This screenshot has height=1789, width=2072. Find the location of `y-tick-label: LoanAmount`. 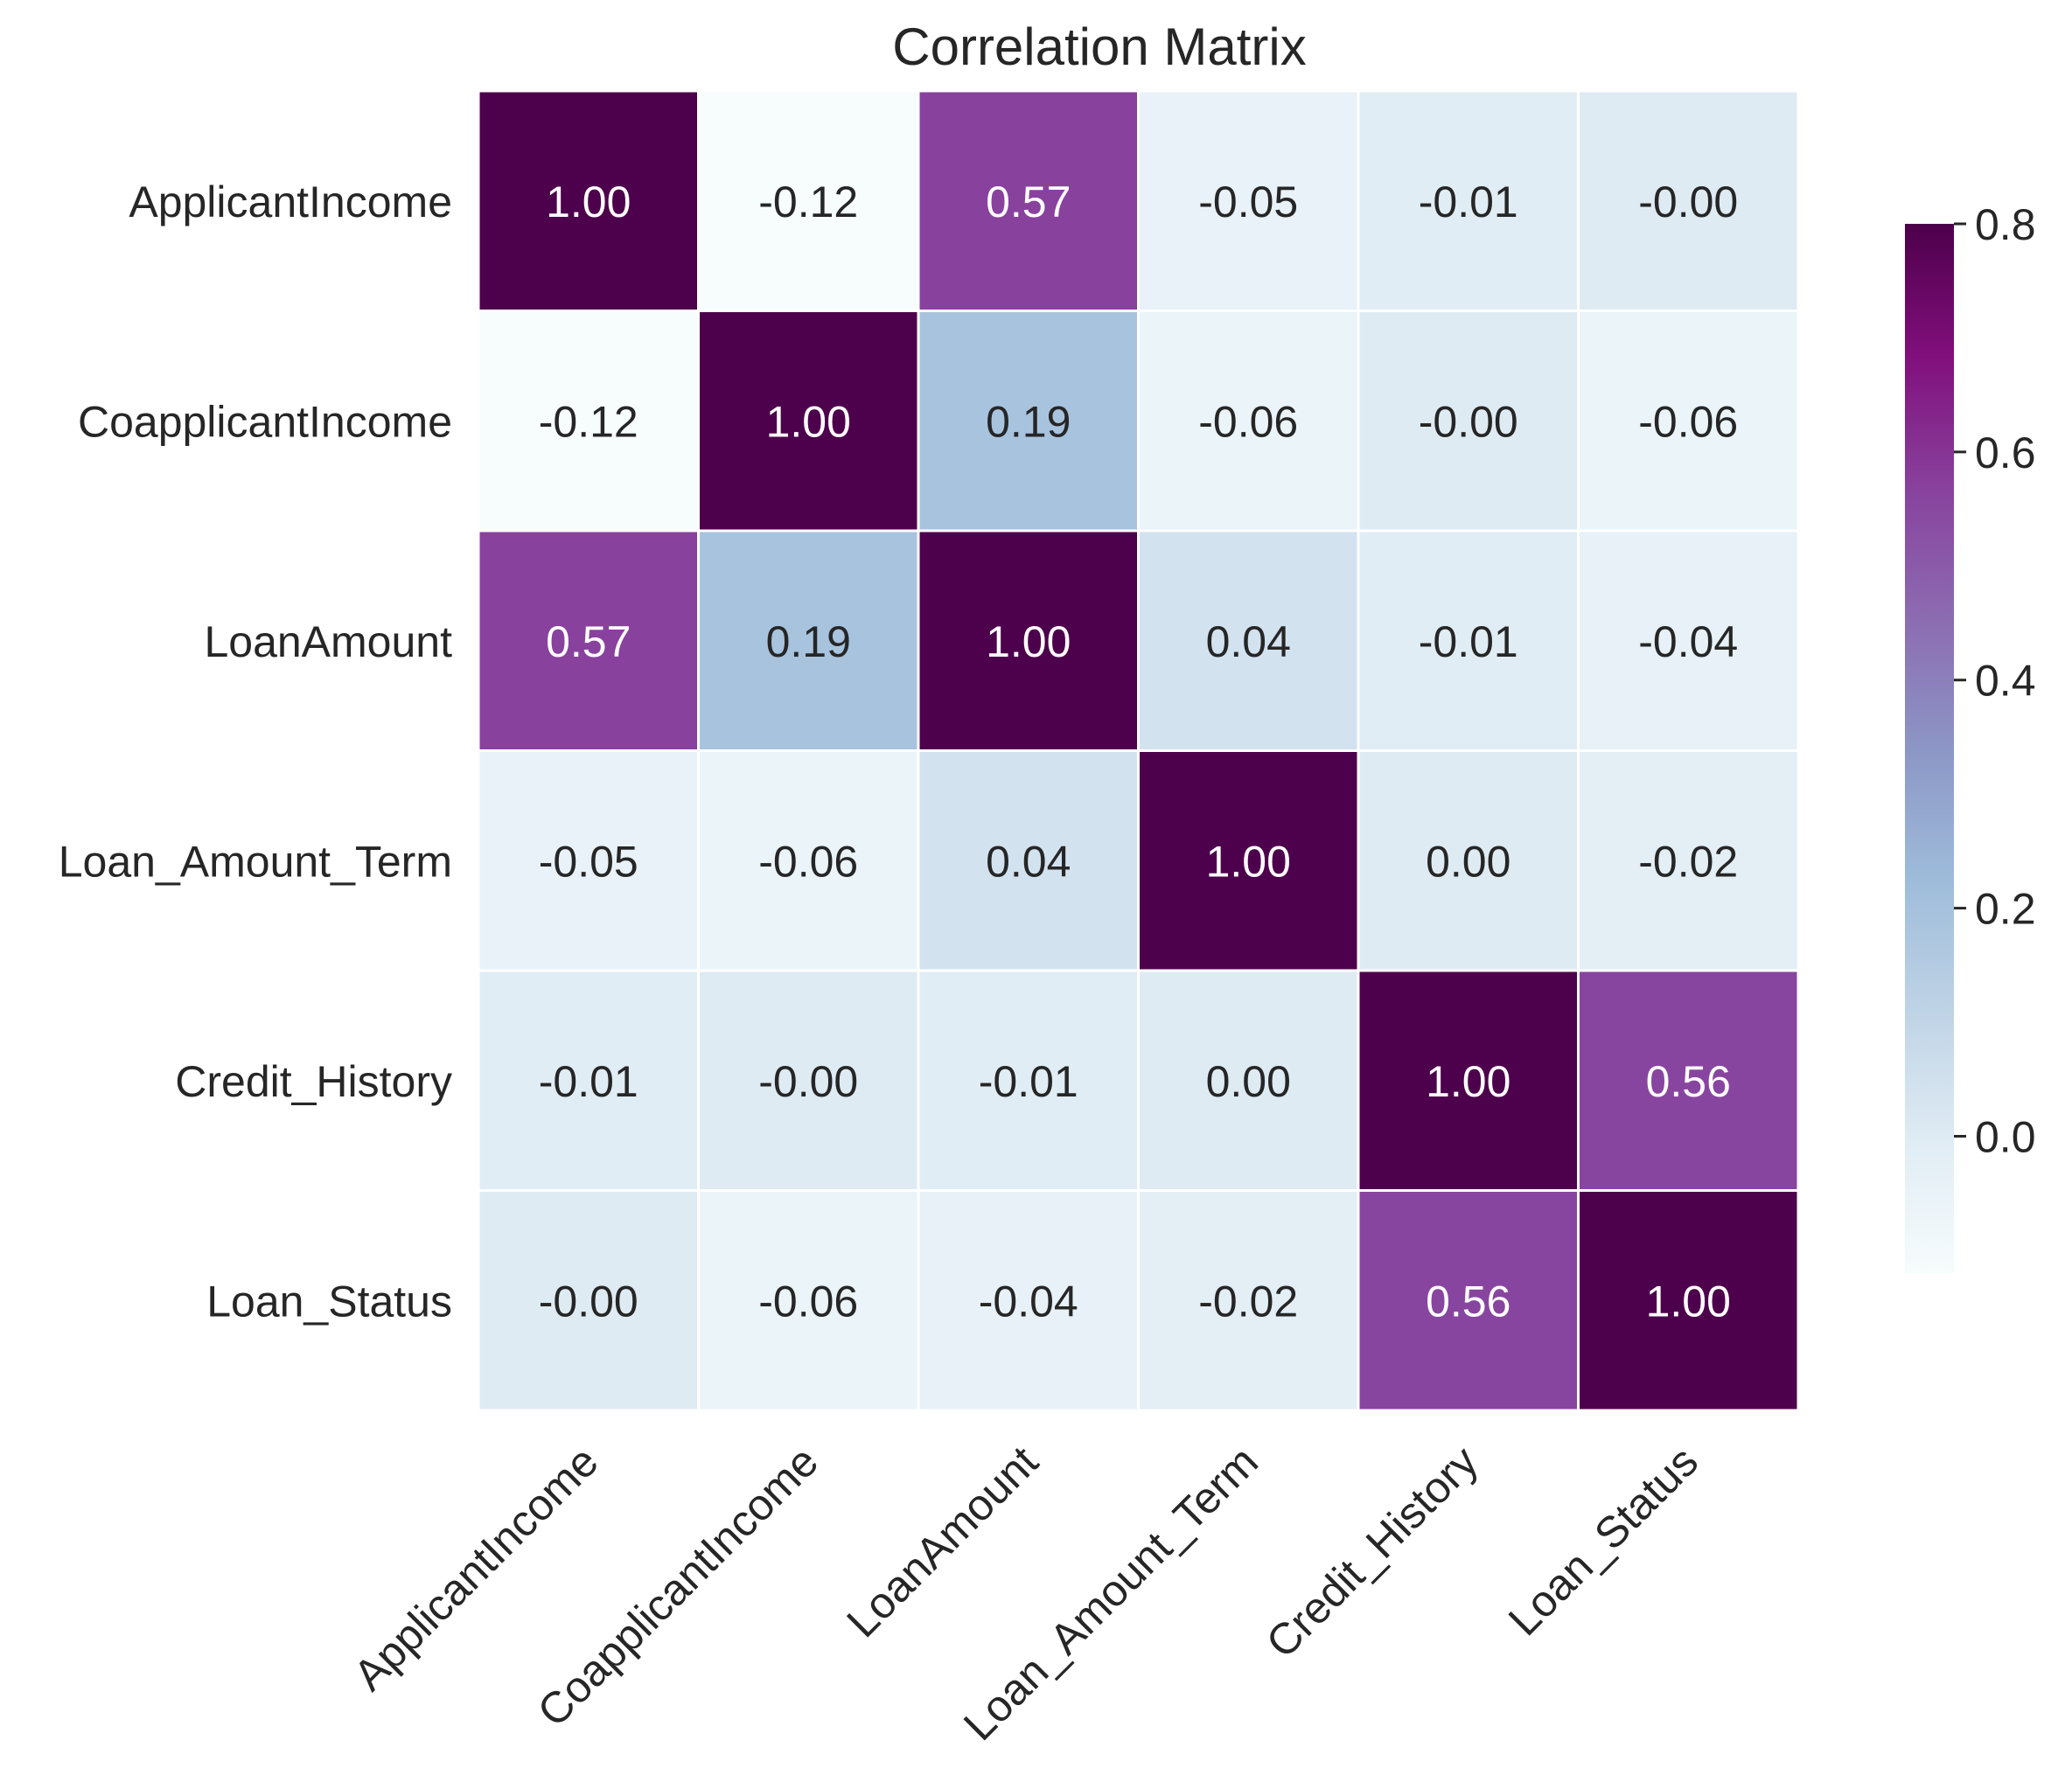

y-tick-label: LoanAmount is located at coordinates (328, 642).